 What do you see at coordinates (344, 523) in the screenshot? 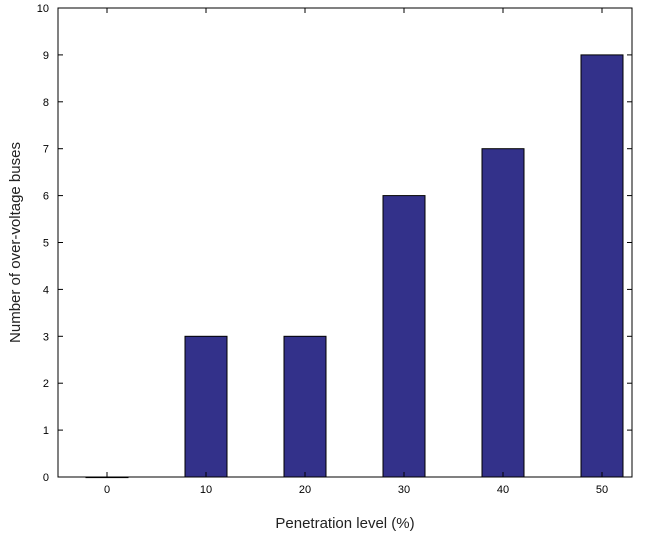
I see `x-axis-label: Penetration level (%)` at bounding box center [344, 523].